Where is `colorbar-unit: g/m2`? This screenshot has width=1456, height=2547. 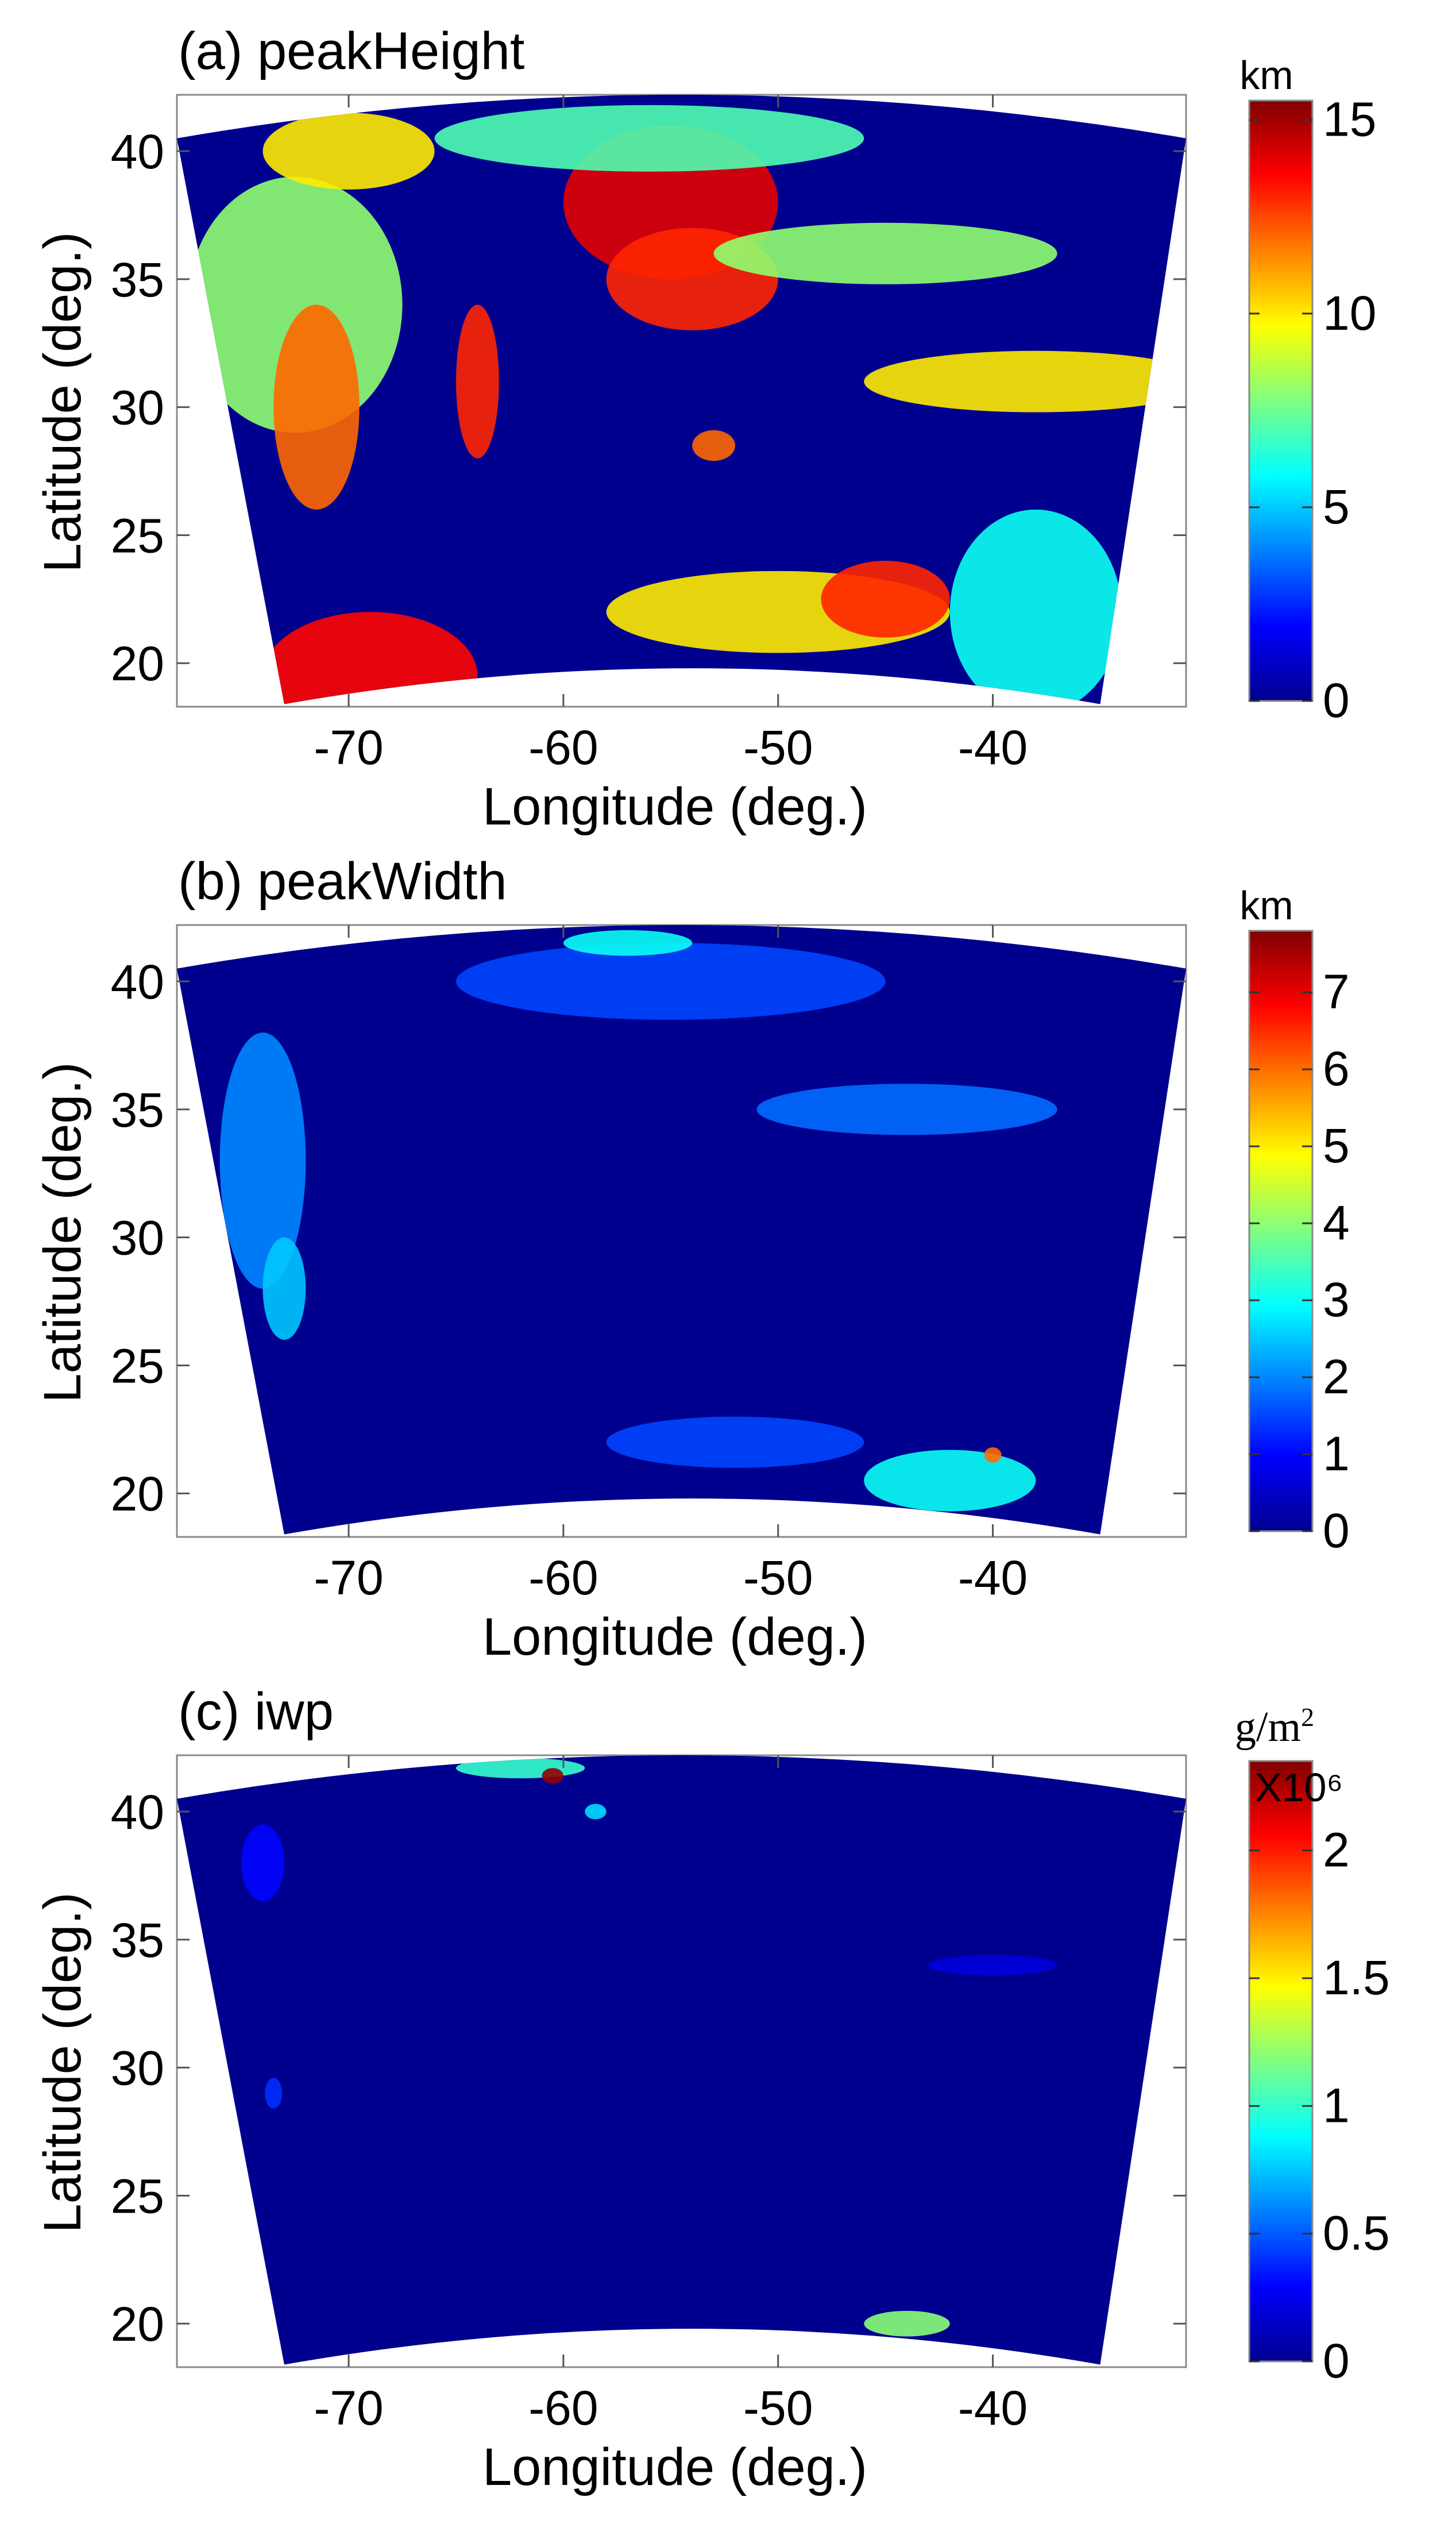 colorbar-unit: g/m2 is located at coordinates (1274, 1726).